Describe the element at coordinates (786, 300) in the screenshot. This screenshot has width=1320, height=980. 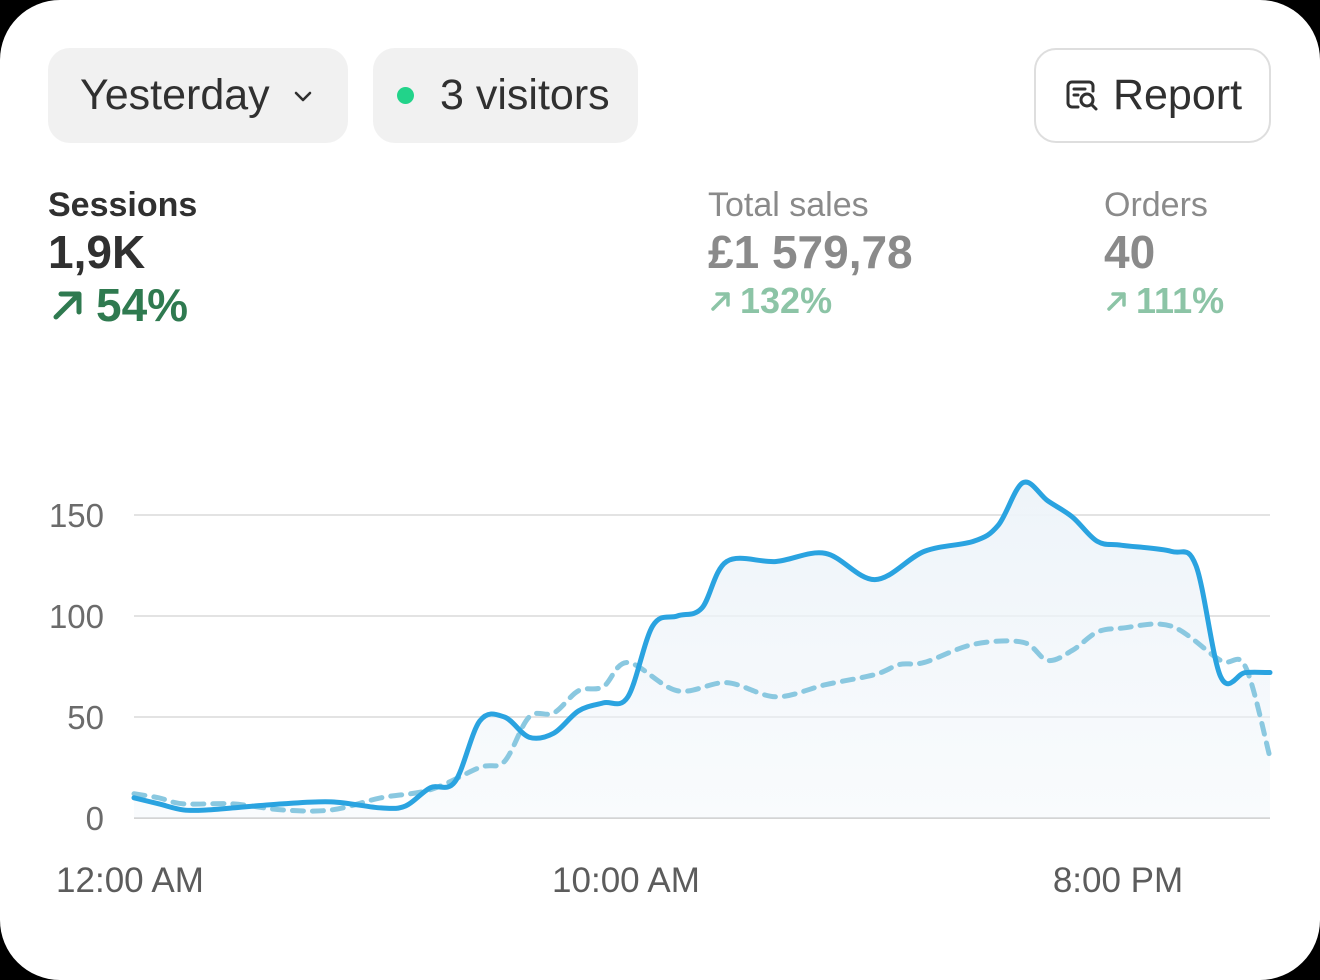
I see `metric-delta-value: 132%` at that location.